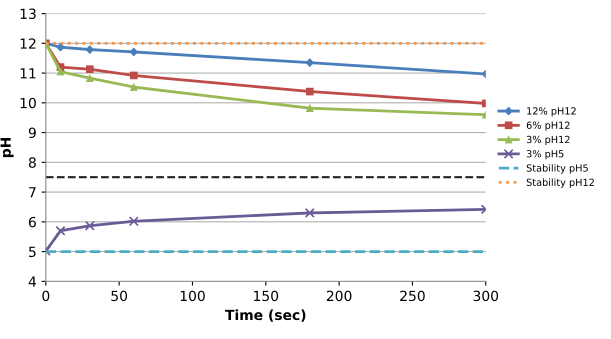  What do you see at coordinates (560, 183) in the screenshot?
I see `legend-label: Stability pH12` at bounding box center [560, 183].